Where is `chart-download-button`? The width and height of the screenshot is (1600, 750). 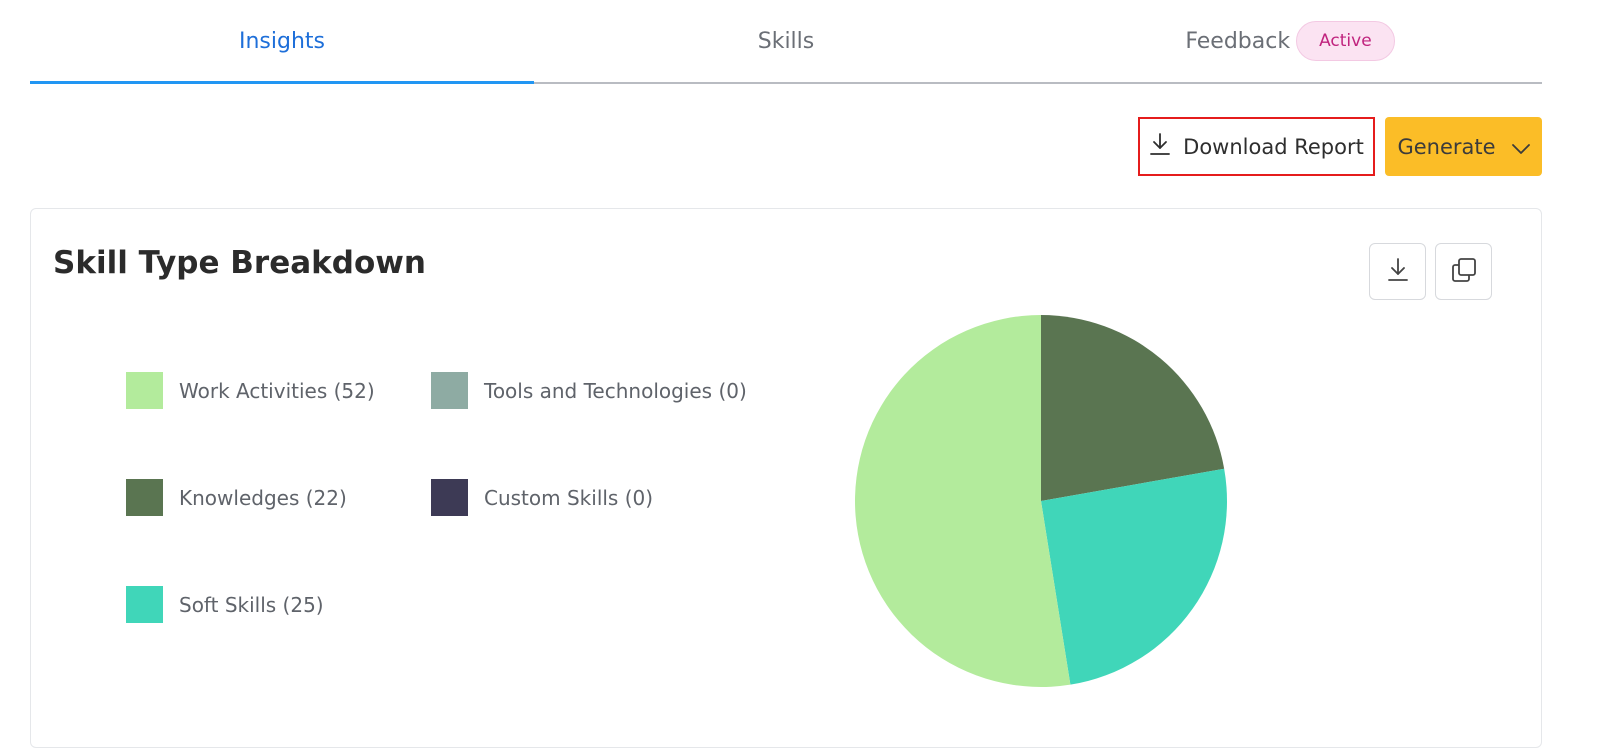 chart-download-button is located at coordinates (1397, 271).